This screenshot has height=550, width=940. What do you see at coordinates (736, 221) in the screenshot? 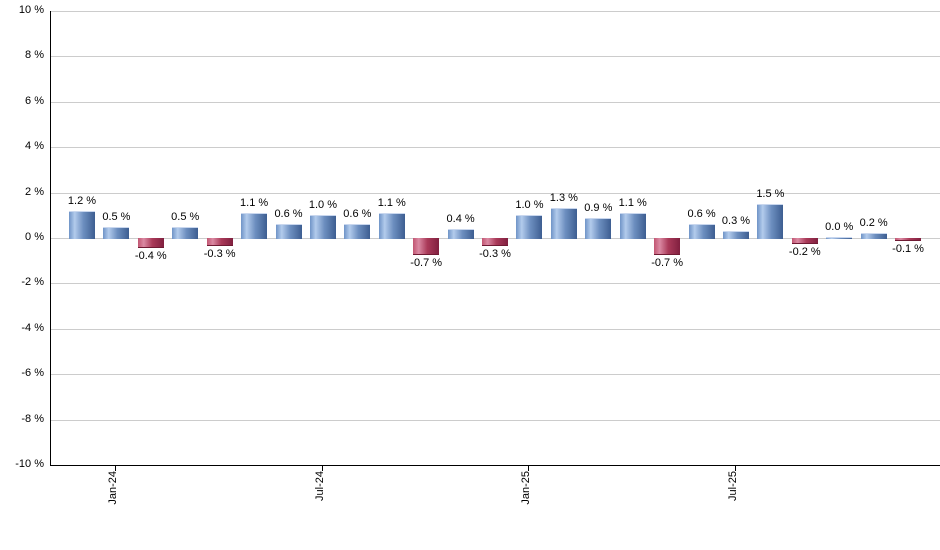
I see `bar-value-label: 0.3 %` at bounding box center [736, 221].